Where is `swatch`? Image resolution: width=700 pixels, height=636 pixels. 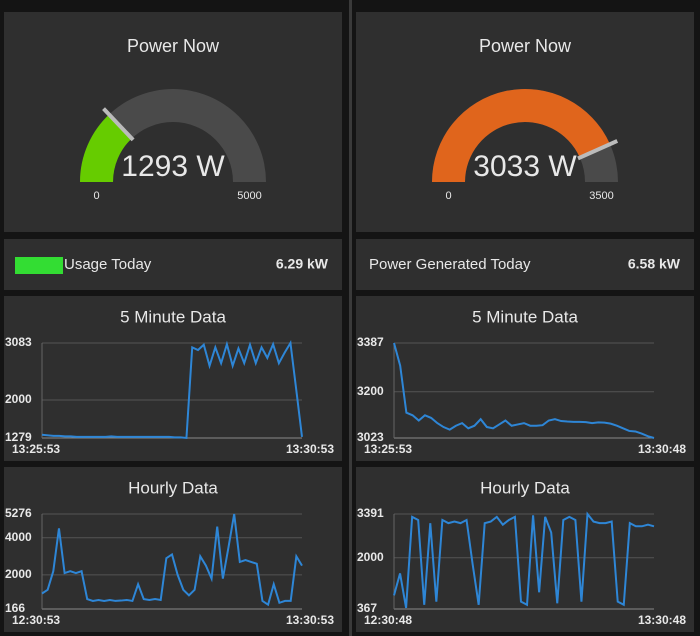 swatch is located at coordinates (39, 265).